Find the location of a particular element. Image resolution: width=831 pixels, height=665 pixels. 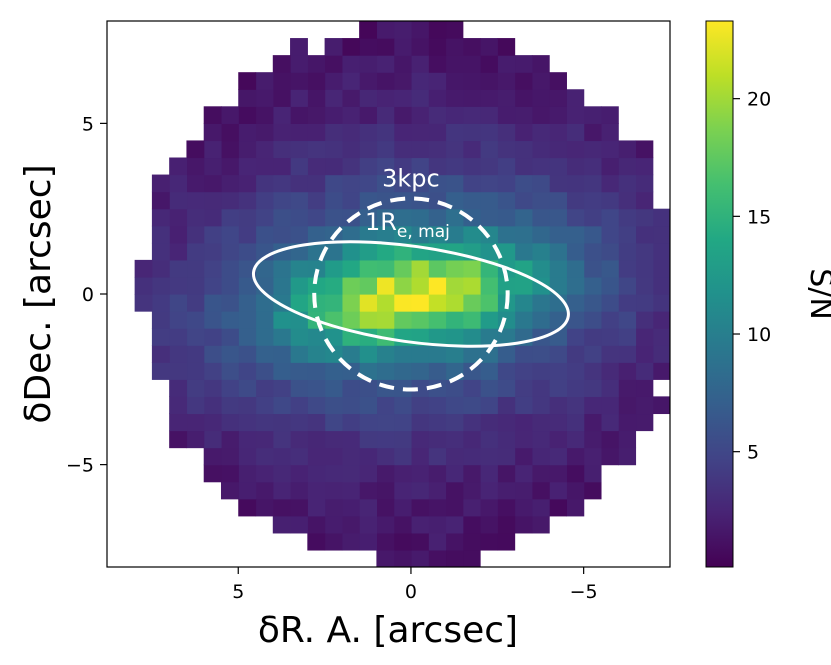

colorbar-ticks: 5 10 15 20 is located at coordinates (752, 276).